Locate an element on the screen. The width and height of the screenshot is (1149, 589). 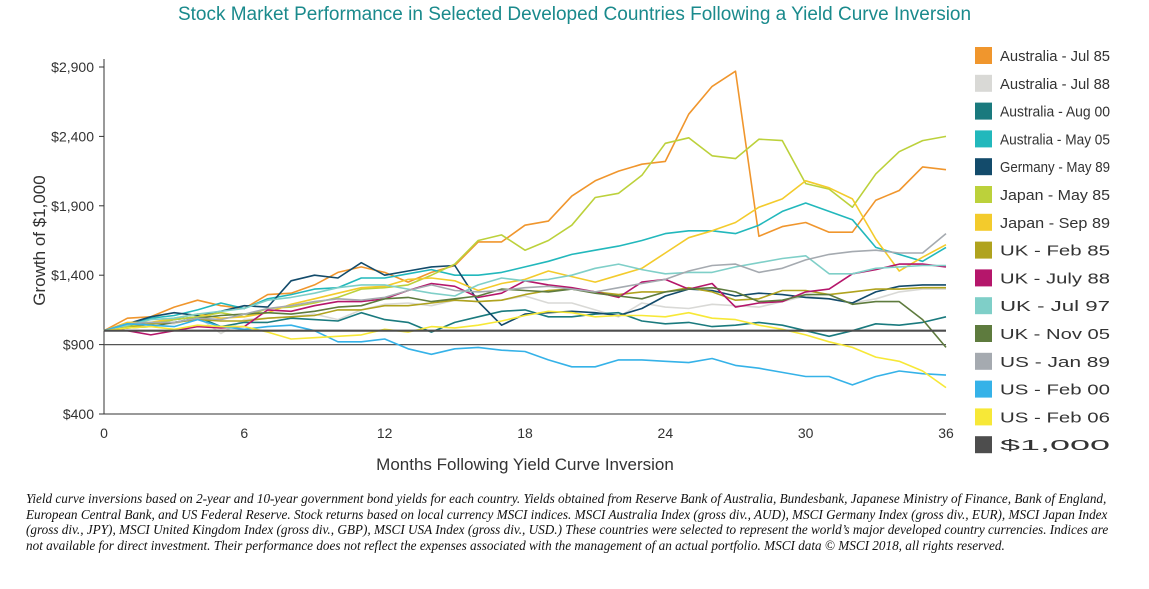
y-tick-label: $1,400 is located at coordinates (72, 275).